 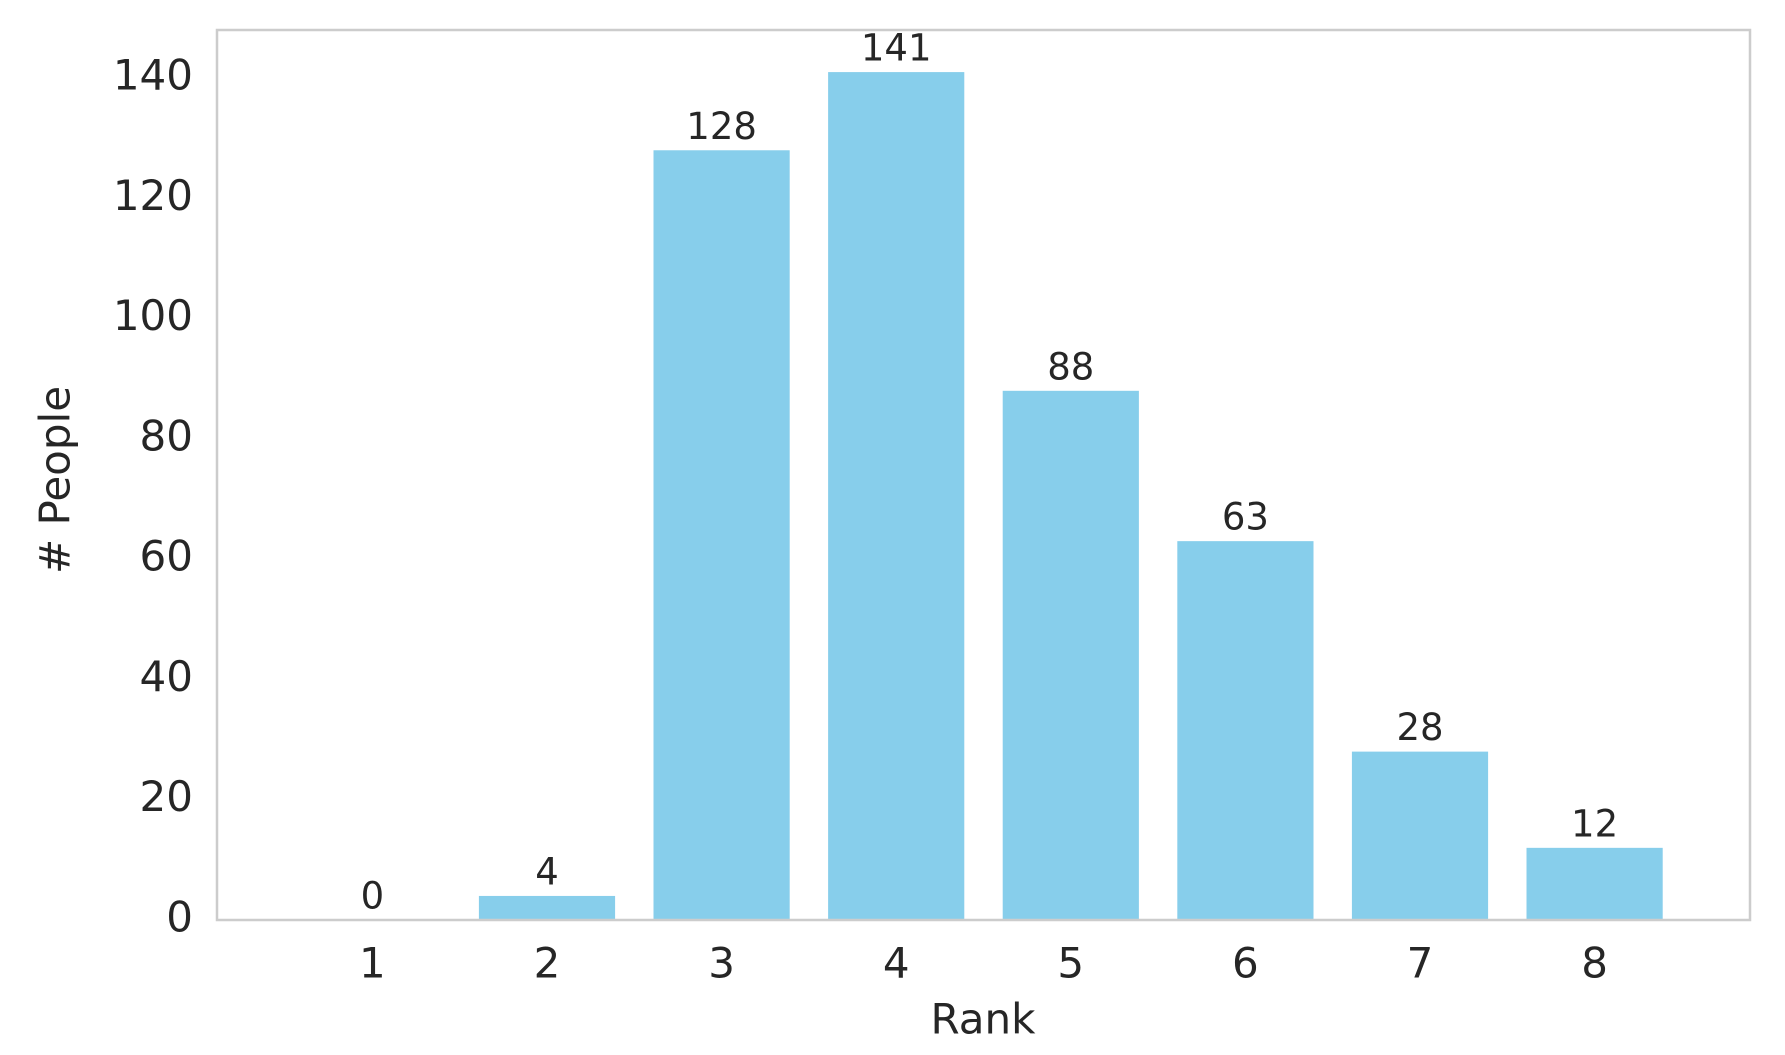 What do you see at coordinates (153, 195) in the screenshot?
I see `y-tick-label: 120` at bounding box center [153, 195].